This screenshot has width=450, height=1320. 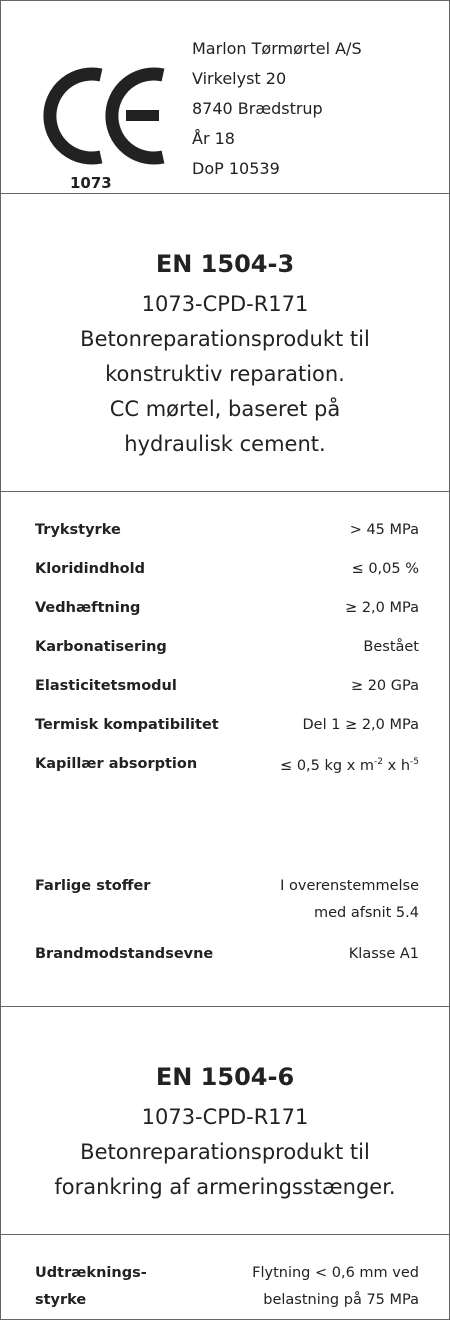 What do you see at coordinates (385, 569) in the screenshot?
I see `property-value: ≤ 0,05 %` at bounding box center [385, 569].